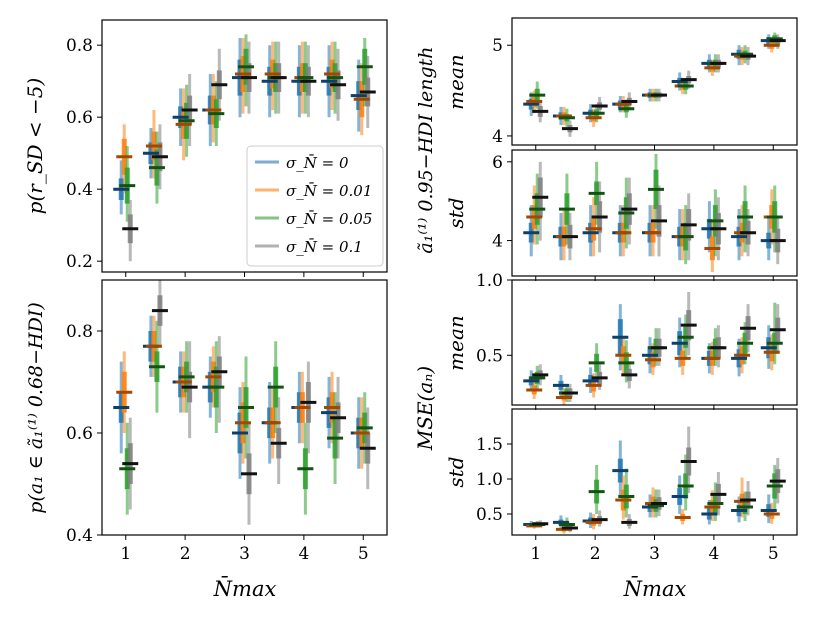 Image resolution: width=830 pixels, height=618 pixels. Describe the element at coordinates (329, 219) in the screenshot. I see `legend-entry-2: σ_N̄ = 0.05` at that location.